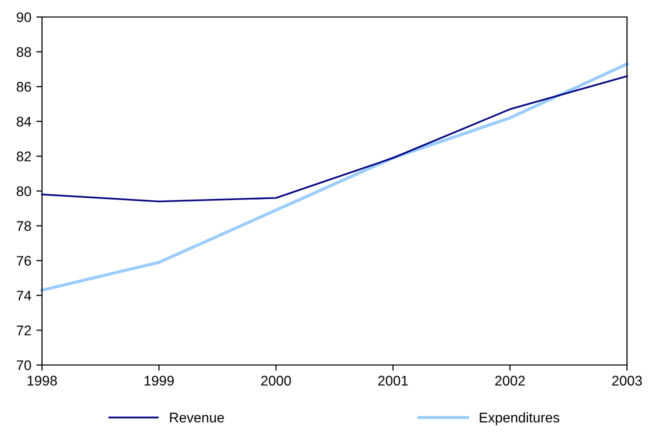 Image resolution: width=657 pixels, height=435 pixels. Describe the element at coordinates (24, 17) in the screenshot. I see `y-tick-label: 90` at that location.